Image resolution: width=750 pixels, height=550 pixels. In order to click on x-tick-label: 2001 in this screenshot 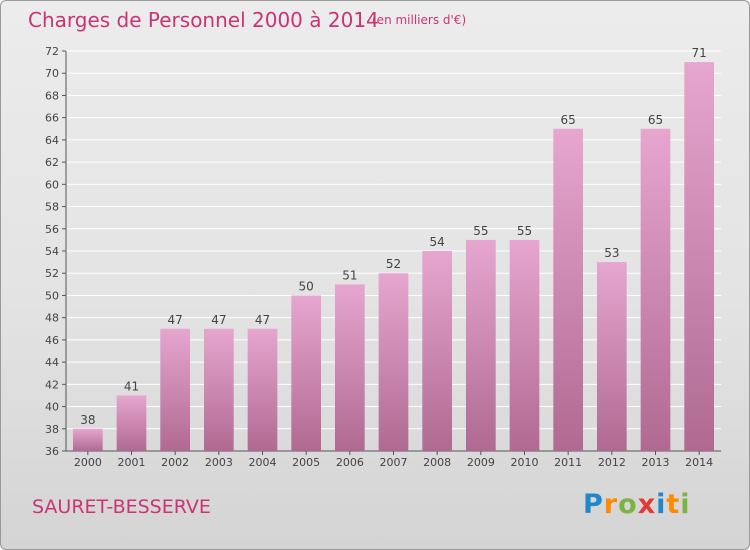, I will do `click(132, 462)`.